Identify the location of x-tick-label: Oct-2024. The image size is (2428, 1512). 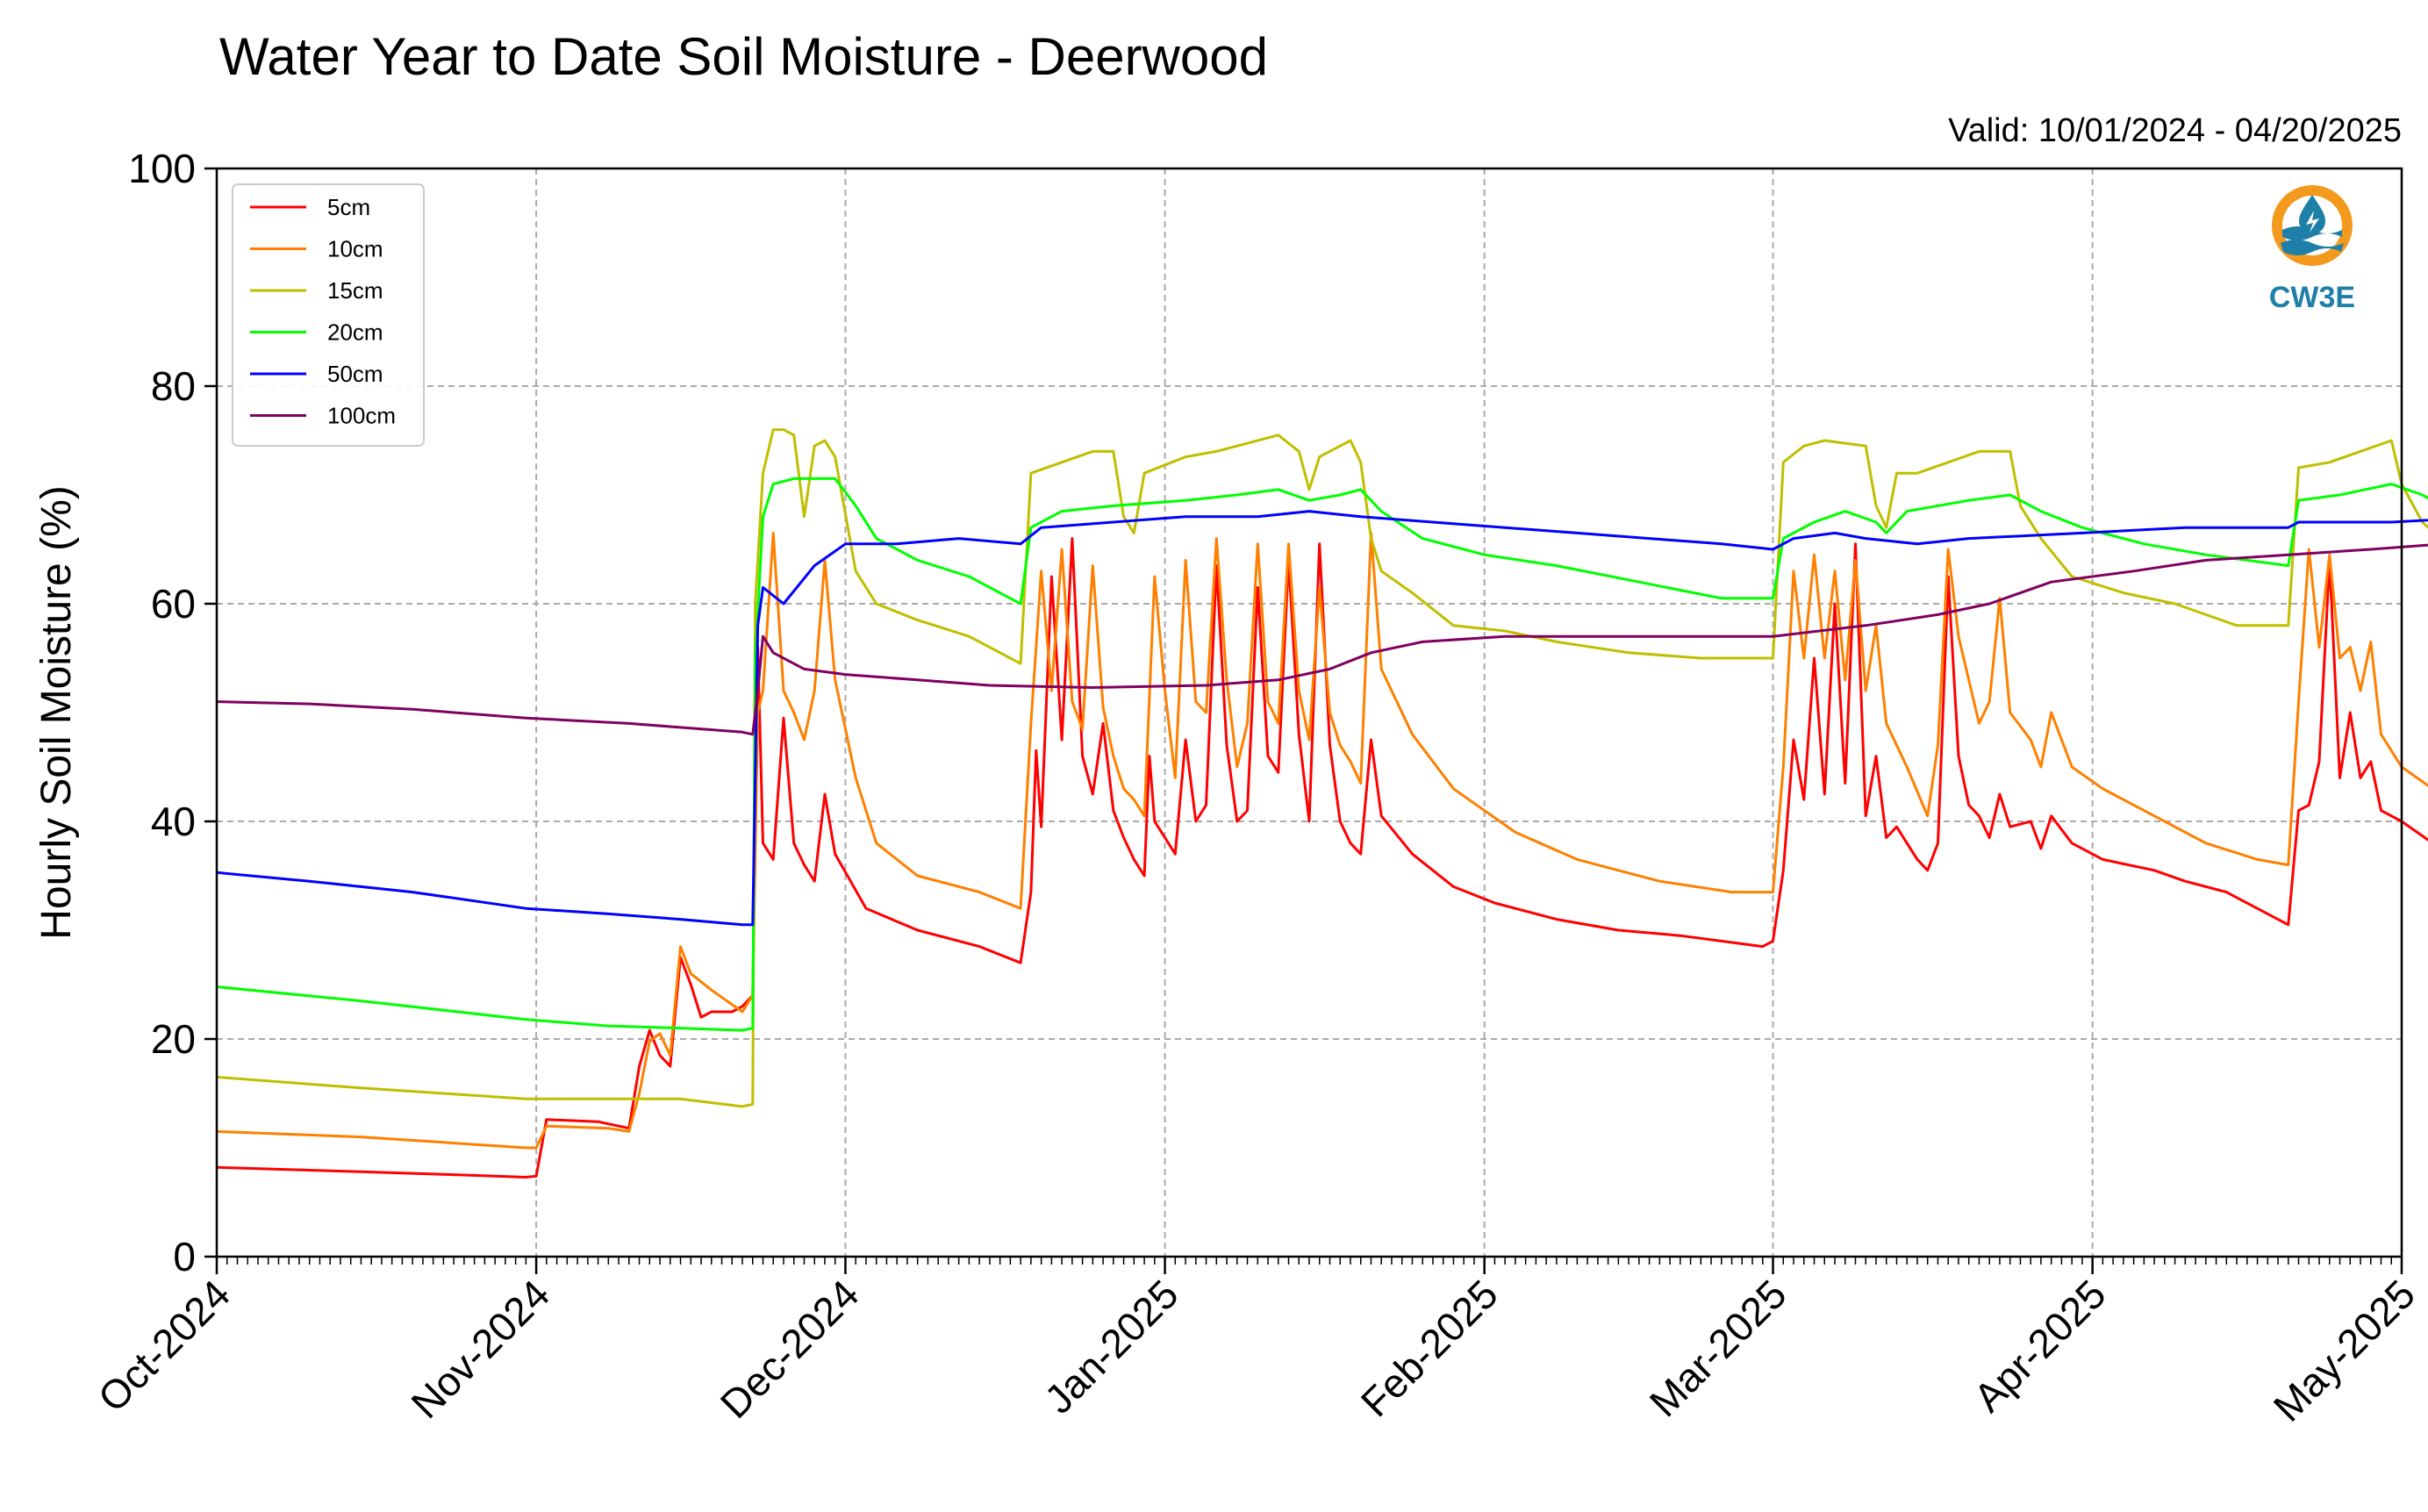
(165, 1346).